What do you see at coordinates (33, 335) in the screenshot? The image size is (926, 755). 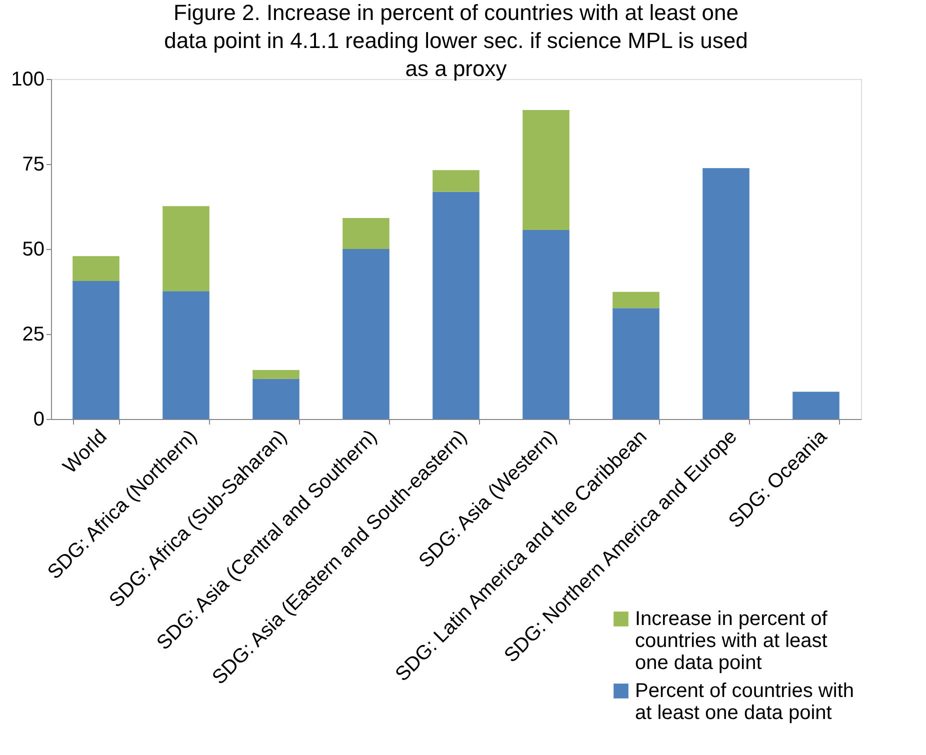 I see `y-tick-label: 25` at bounding box center [33, 335].